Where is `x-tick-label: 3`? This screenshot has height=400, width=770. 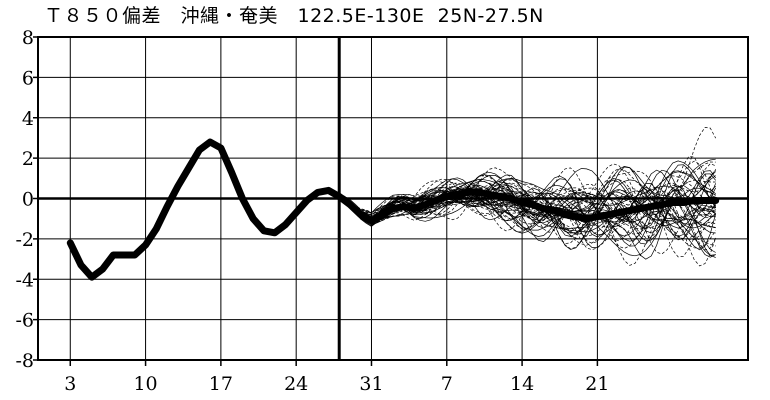
x-tick-label: 3 is located at coordinates (70, 384).